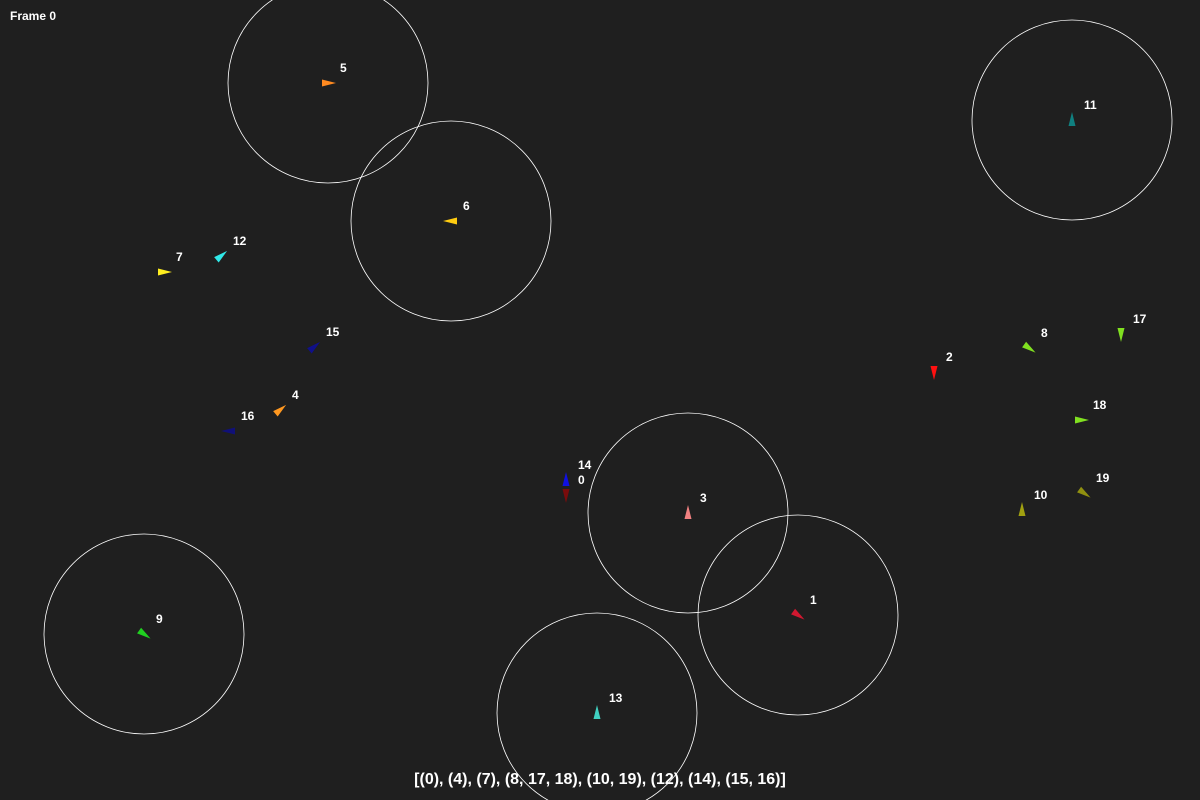 This screenshot has width=1200, height=800. I want to click on agent-7-marker, so click(165, 272).